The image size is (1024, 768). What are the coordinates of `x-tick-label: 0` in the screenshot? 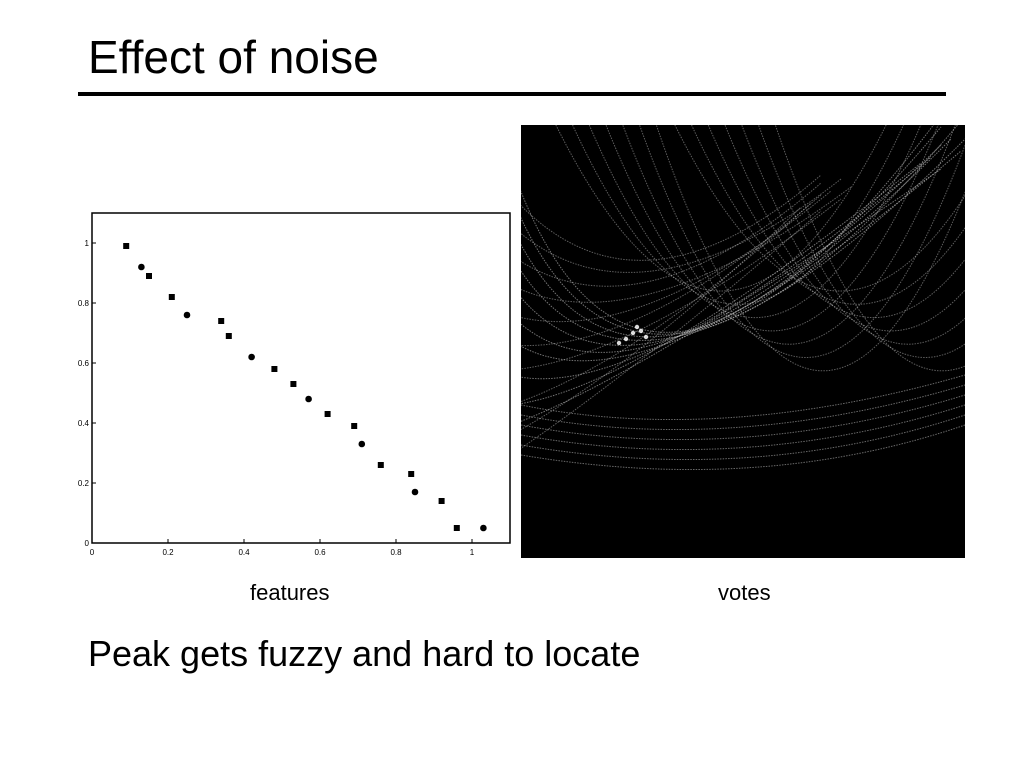 It's located at (92, 552).